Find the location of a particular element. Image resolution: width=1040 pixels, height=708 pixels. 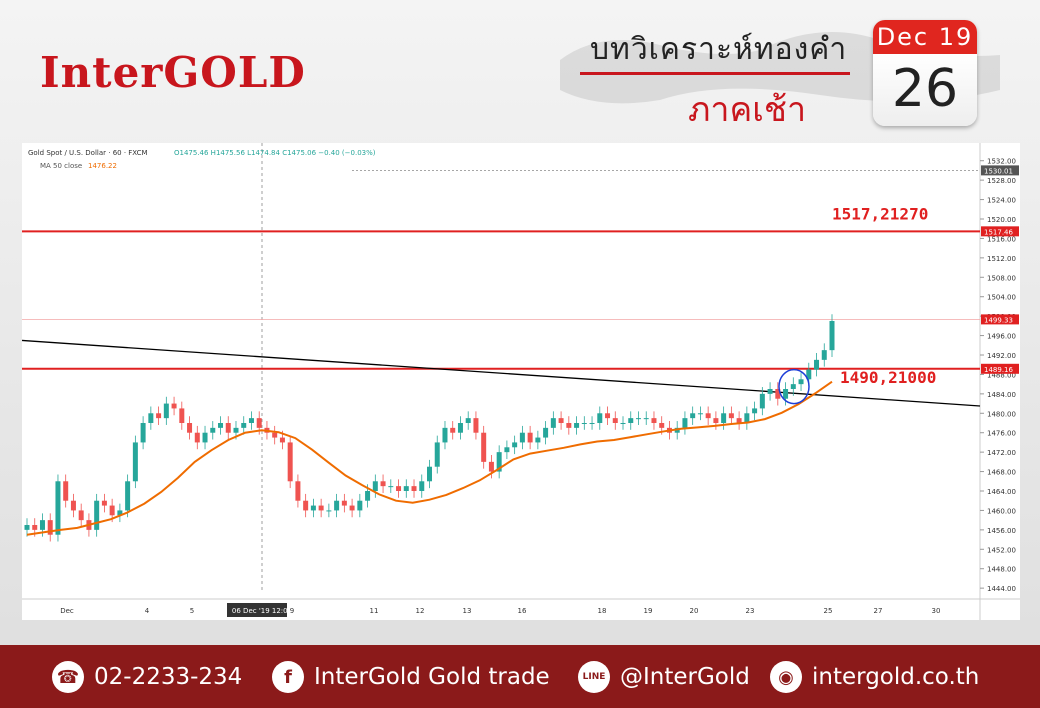

page-subtitle: ภาคเช้า is located at coordinates (747, 110).